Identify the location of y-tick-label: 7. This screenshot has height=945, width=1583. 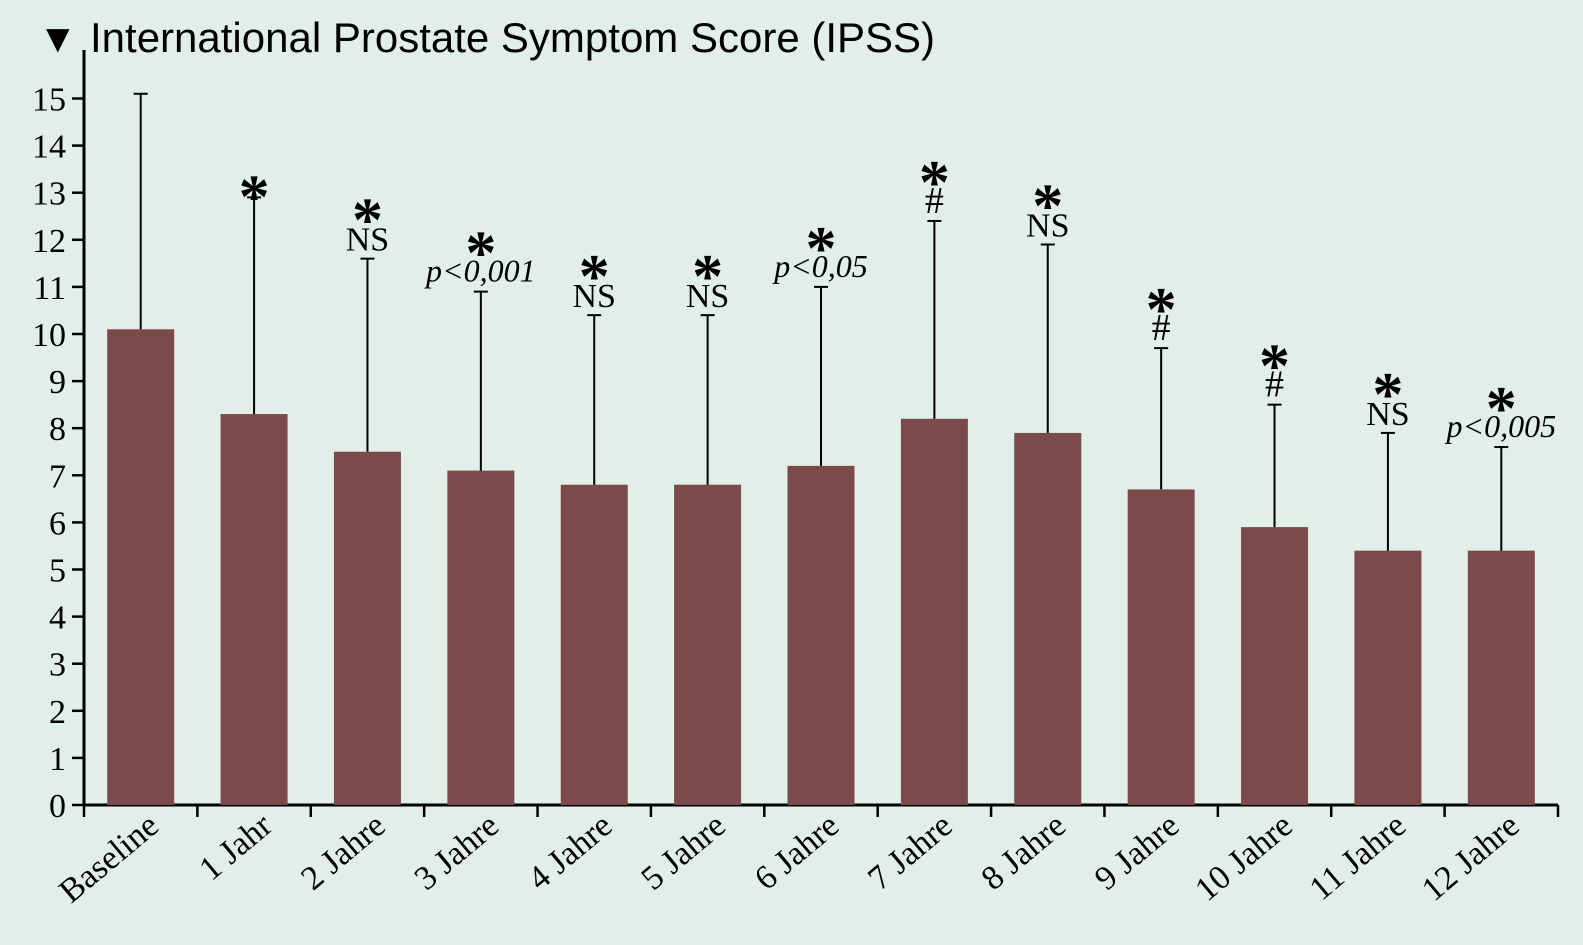
(57, 476).